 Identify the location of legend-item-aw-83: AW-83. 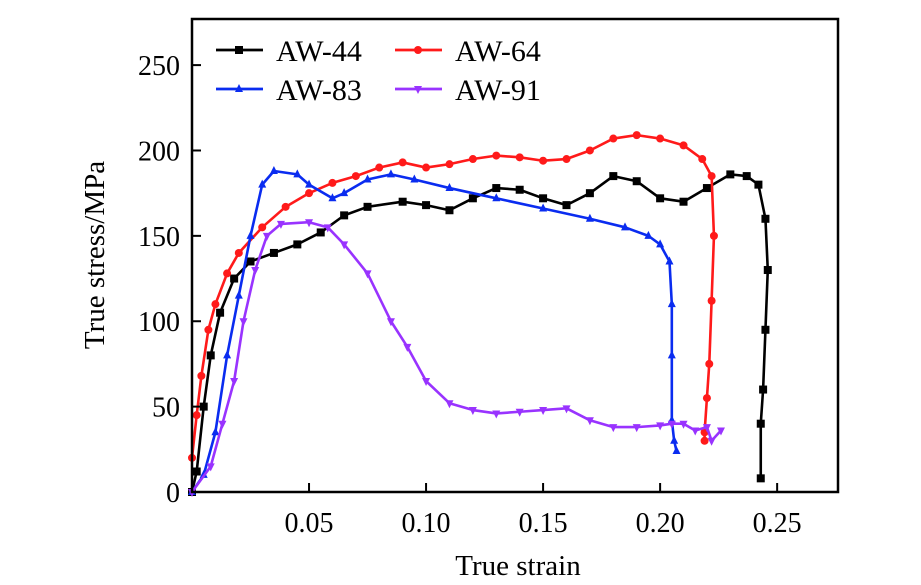
(289, 90).